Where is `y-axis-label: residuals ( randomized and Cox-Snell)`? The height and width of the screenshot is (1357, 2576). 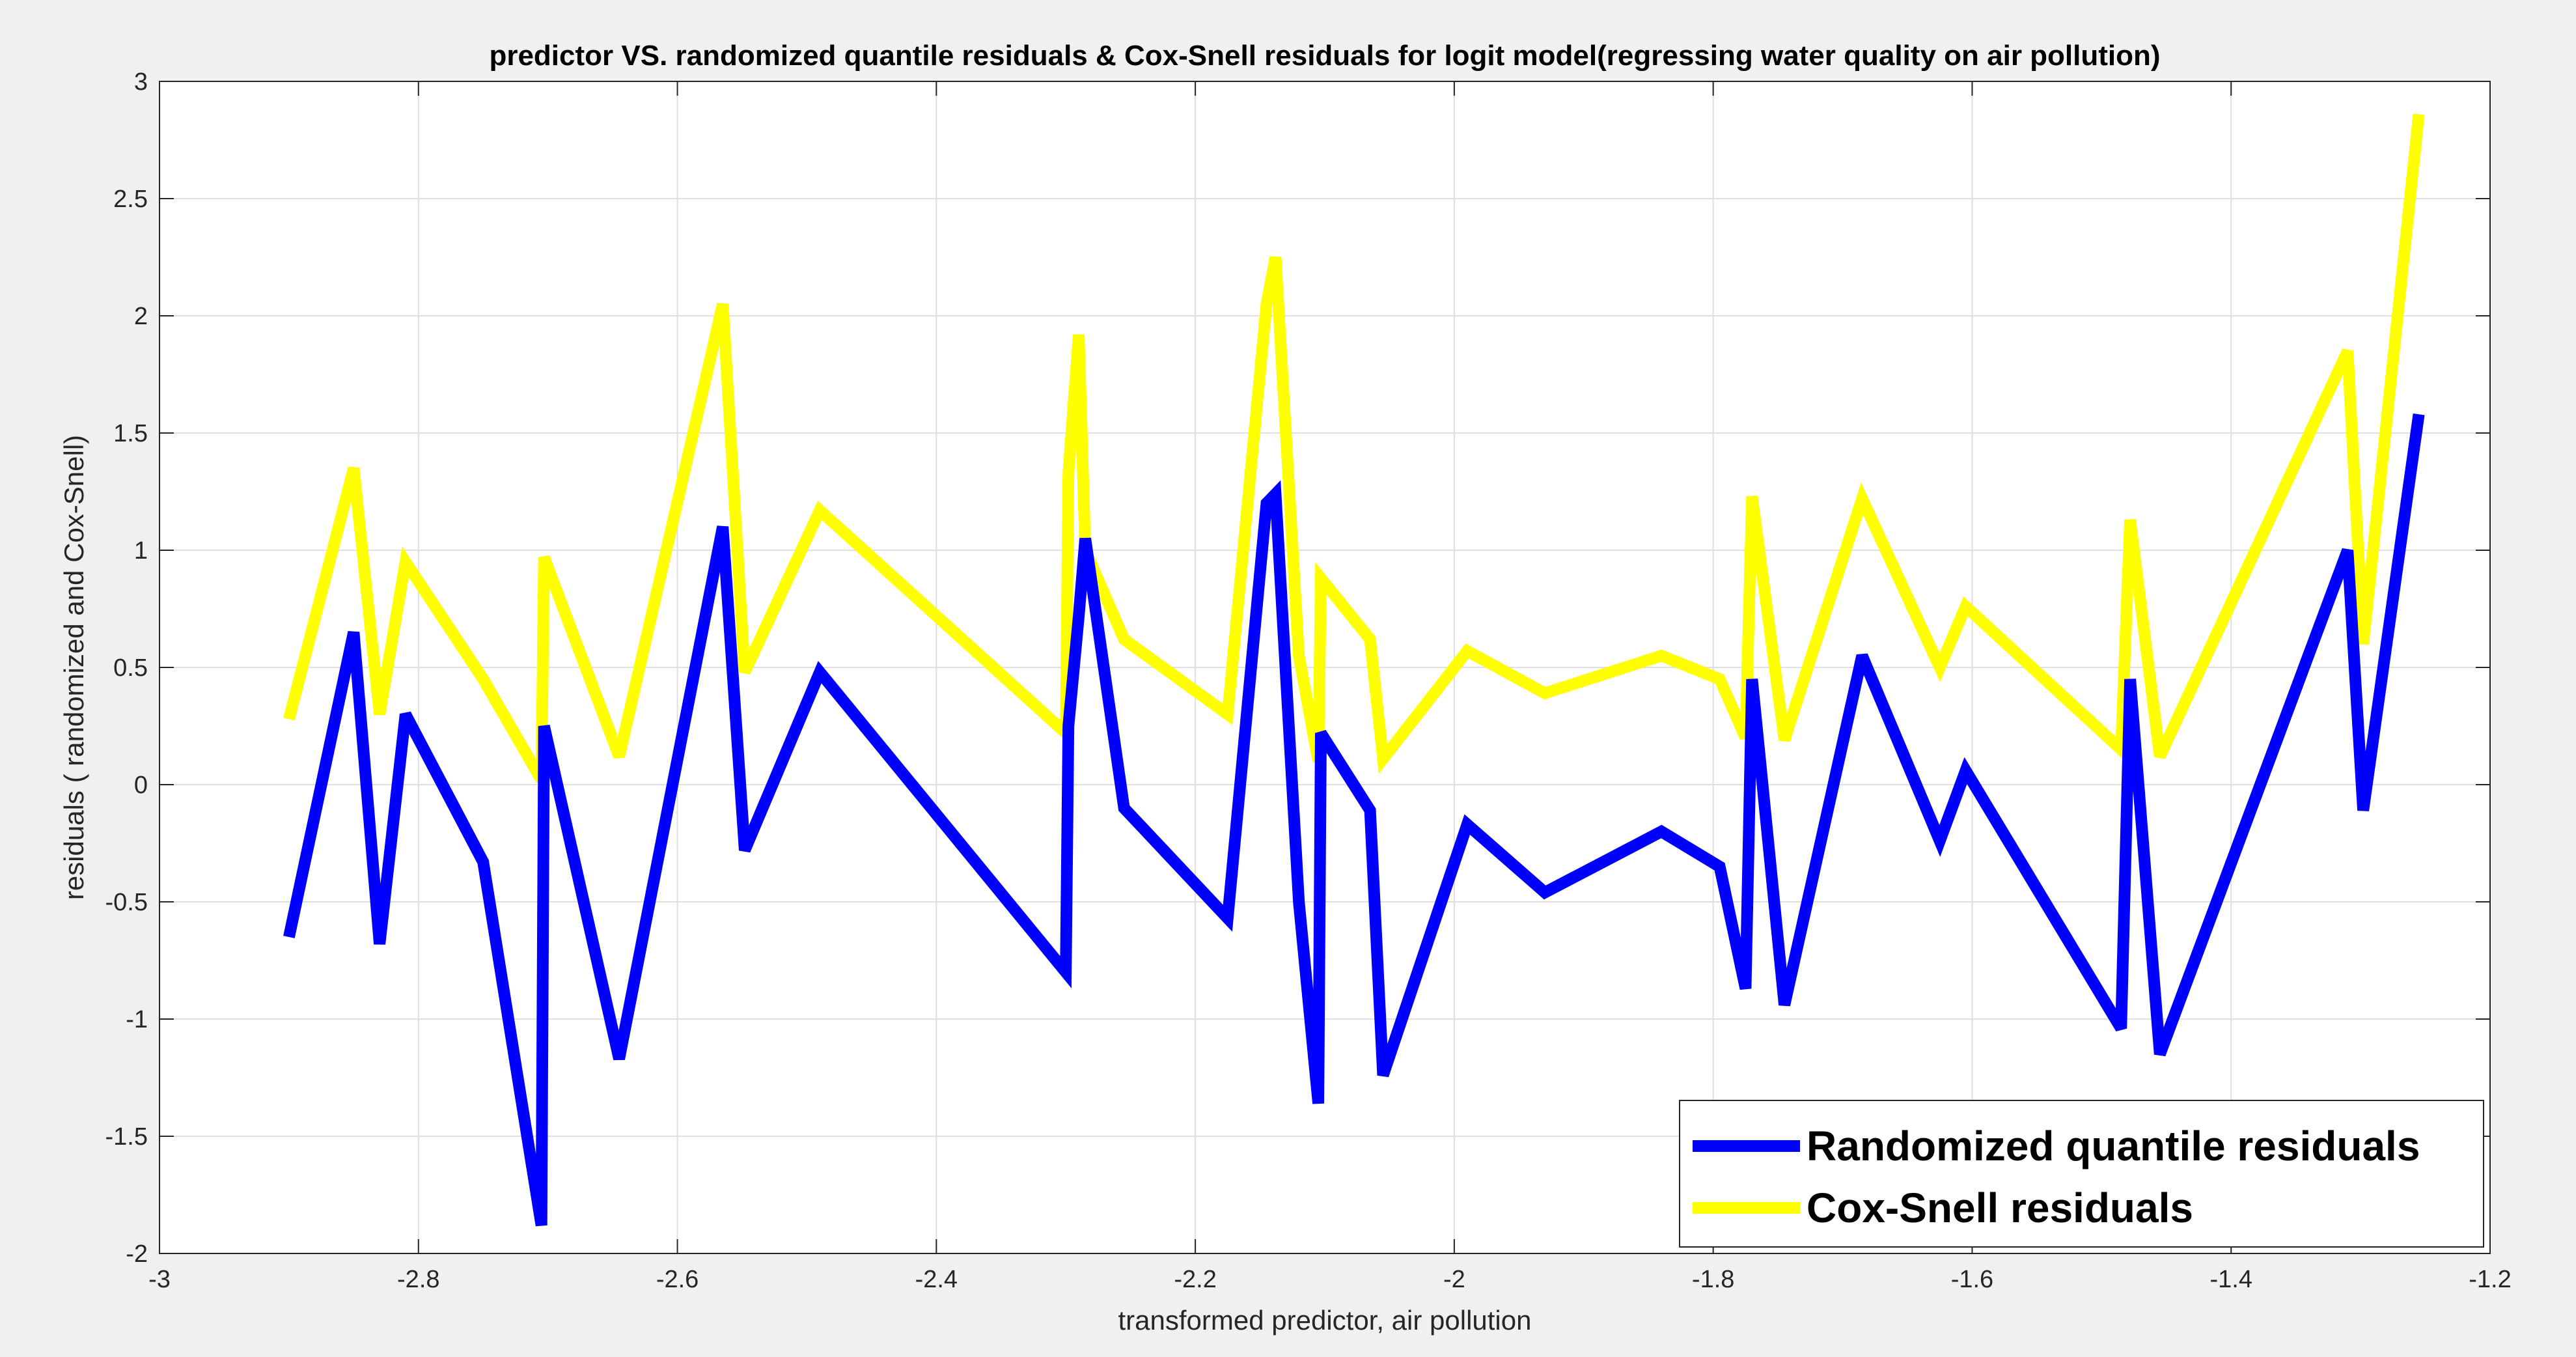
y-axis-label: residuals ( randomized and Cox-Snell) is located at coordinates (74, 667).